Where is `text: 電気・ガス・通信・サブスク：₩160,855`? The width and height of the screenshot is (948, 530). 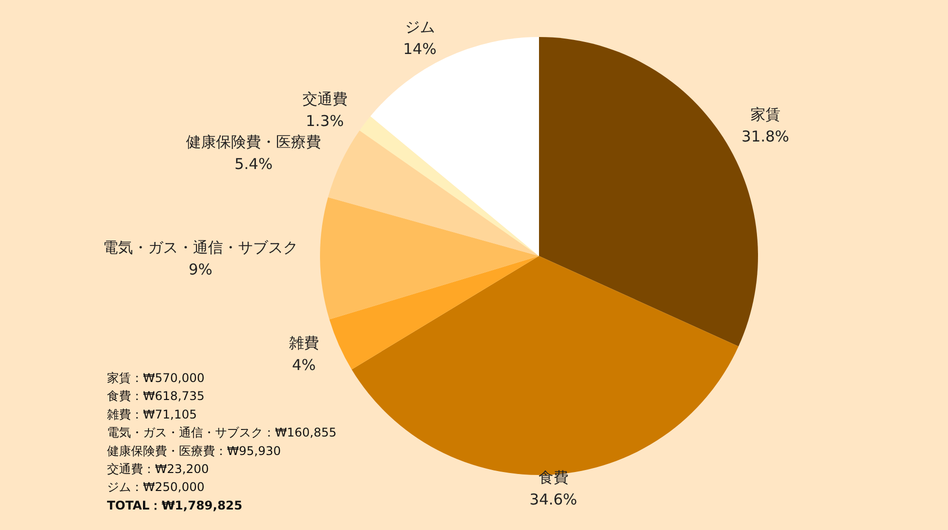
text: 電気・ガス・通信・サブスク：₩160,855 is located at coordinates (221, 433).